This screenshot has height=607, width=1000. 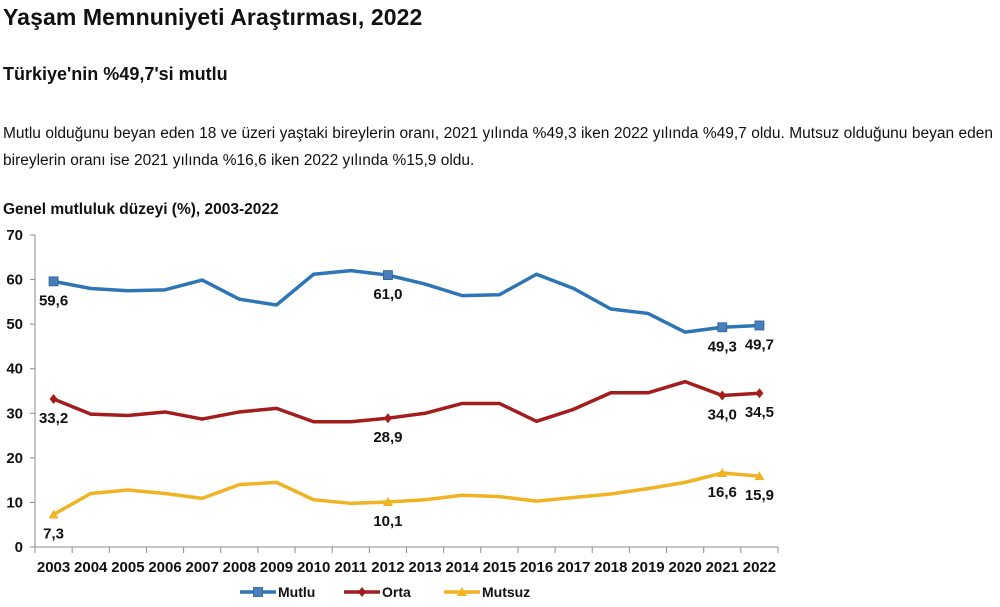 I want to click on legend-label-mutsuz: Mutsuz, so click(x=506, y=592).